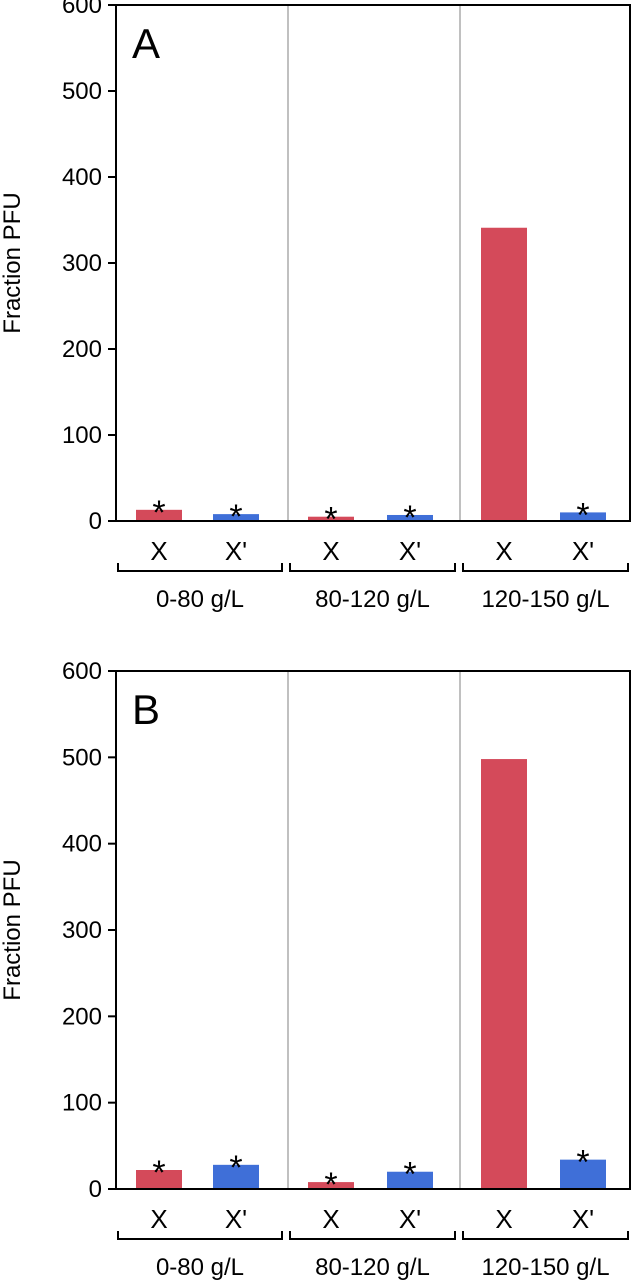 The height and width of the screenshot is (1280, 638). What do you see at coordinates (146, 43) in the screenshot?
I see `panel-letter: A` at bounding box center [146, 43].